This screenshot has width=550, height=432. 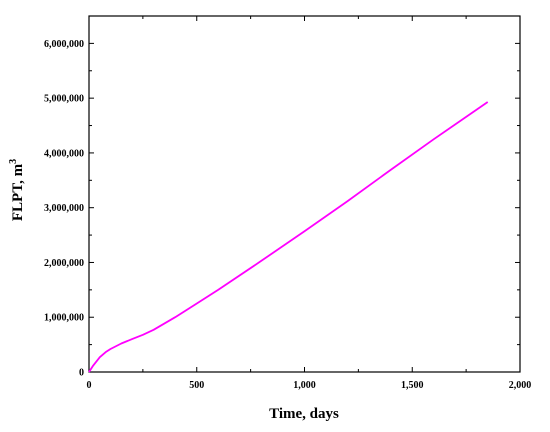 I want to click on x-tick-label: 1,000, so click(x=304, y=385).